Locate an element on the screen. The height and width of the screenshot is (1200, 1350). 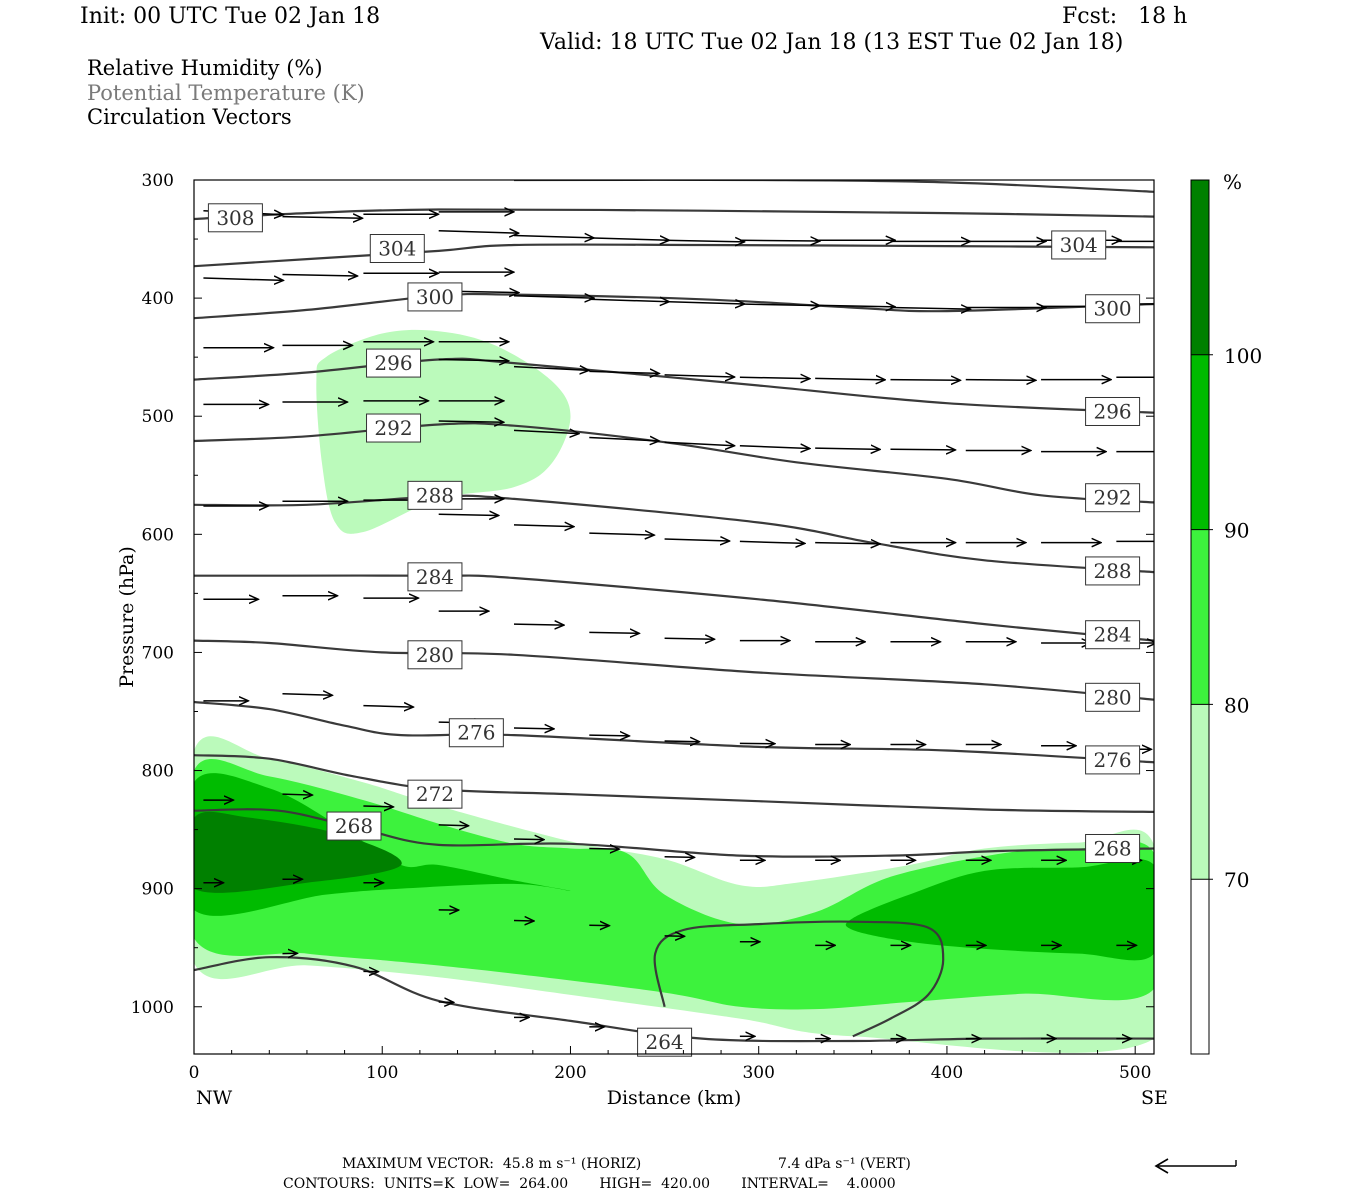
y-axis-label: Pressure (hPa) is located at coordinates (127, 617).